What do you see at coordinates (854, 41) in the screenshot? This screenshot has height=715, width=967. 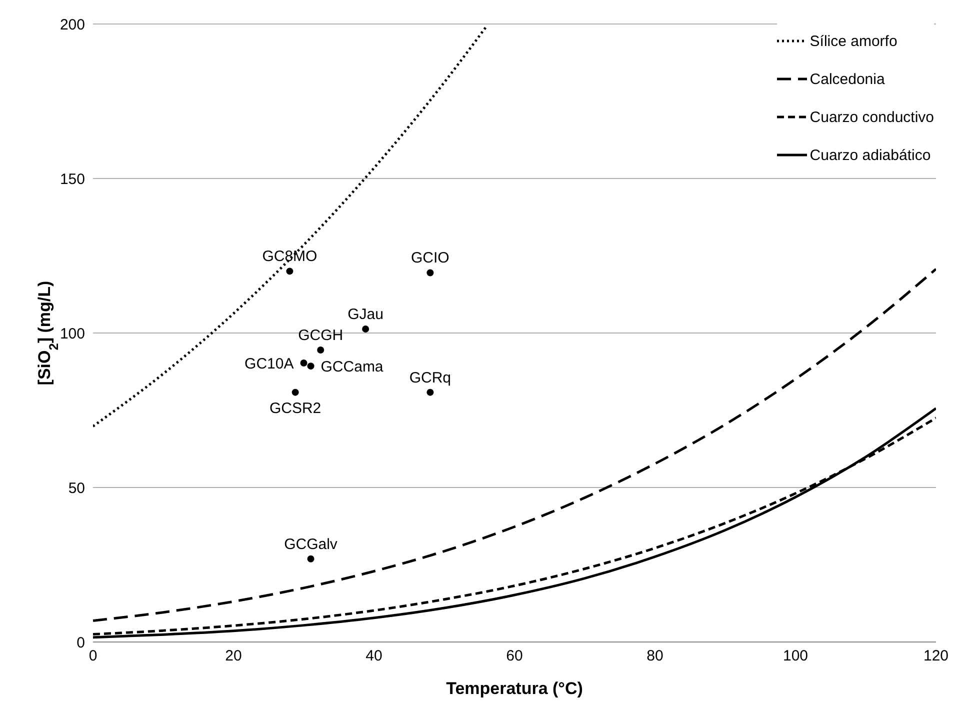 I see `legend-label: Sílice amorfo` at bounding box center [854, 41].